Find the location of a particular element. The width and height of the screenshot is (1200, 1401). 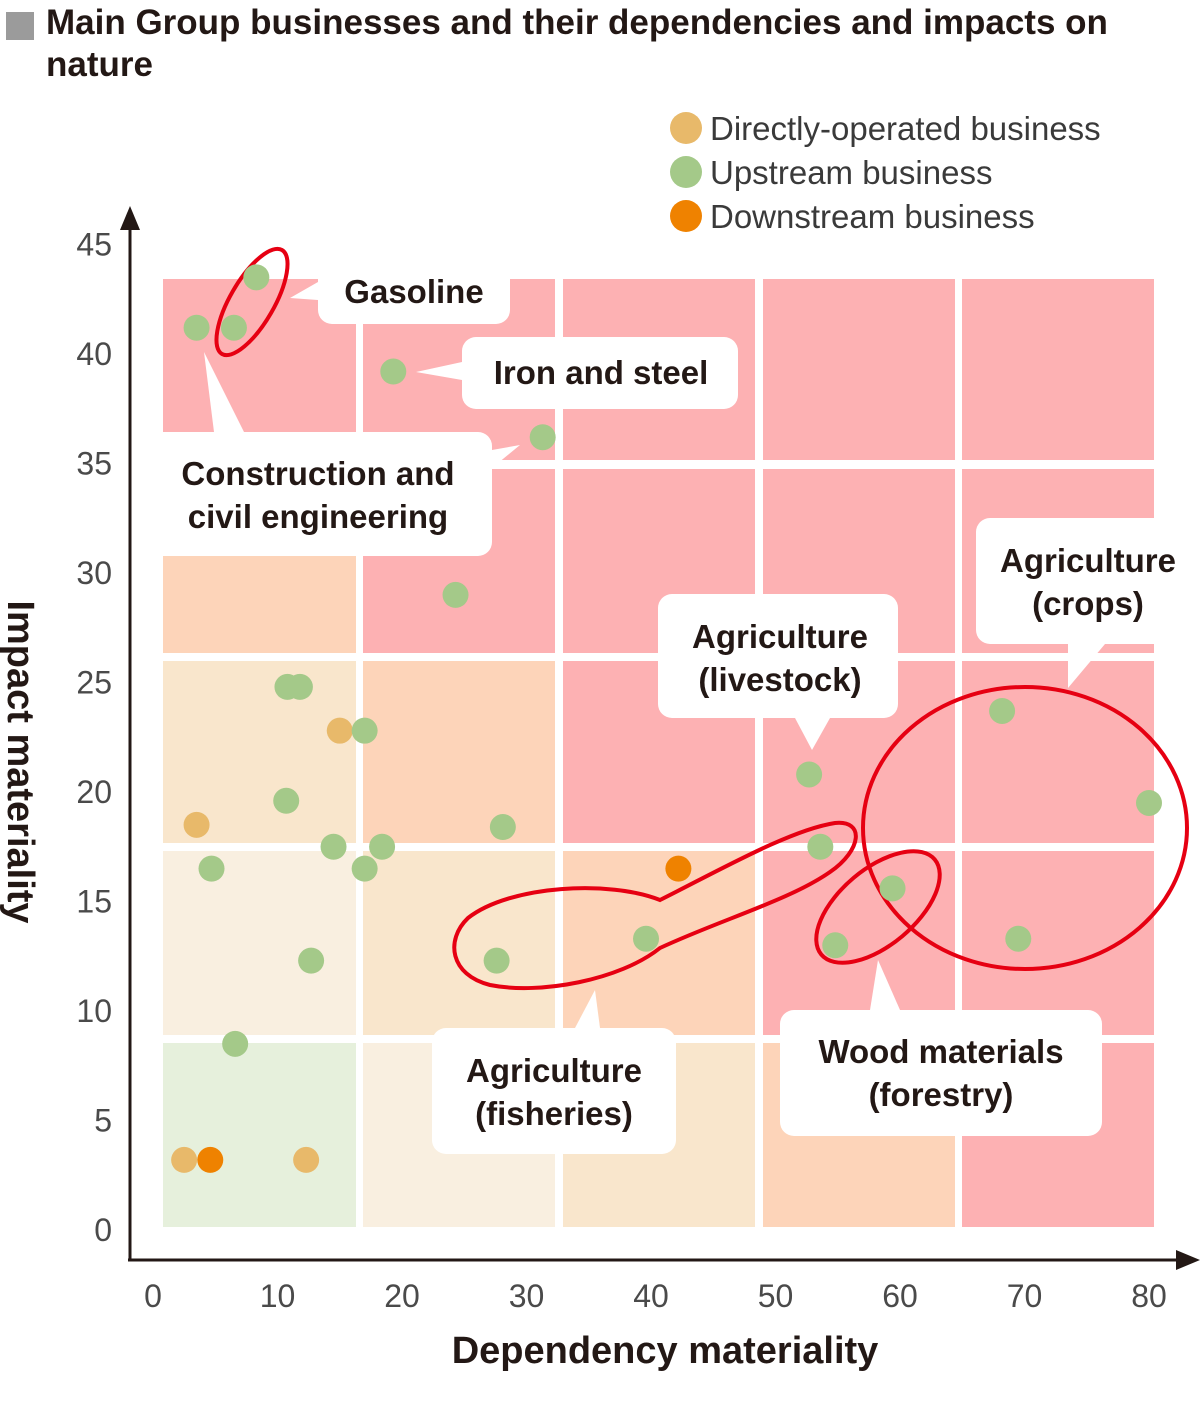

x-tick-label: 20 is located at coordinates (402, 1296).